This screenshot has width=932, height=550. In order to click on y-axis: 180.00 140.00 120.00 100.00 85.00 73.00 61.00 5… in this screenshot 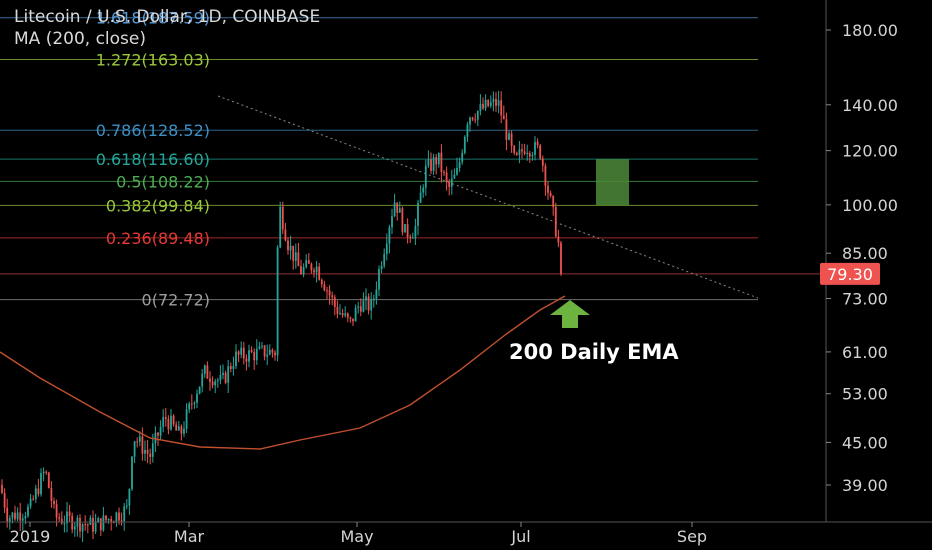, I will do `click(861, 261)`.